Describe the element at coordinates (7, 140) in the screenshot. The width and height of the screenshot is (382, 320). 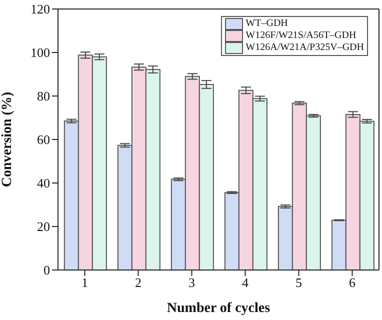
I see `y-axis-title: Conversion (%)` at that location.